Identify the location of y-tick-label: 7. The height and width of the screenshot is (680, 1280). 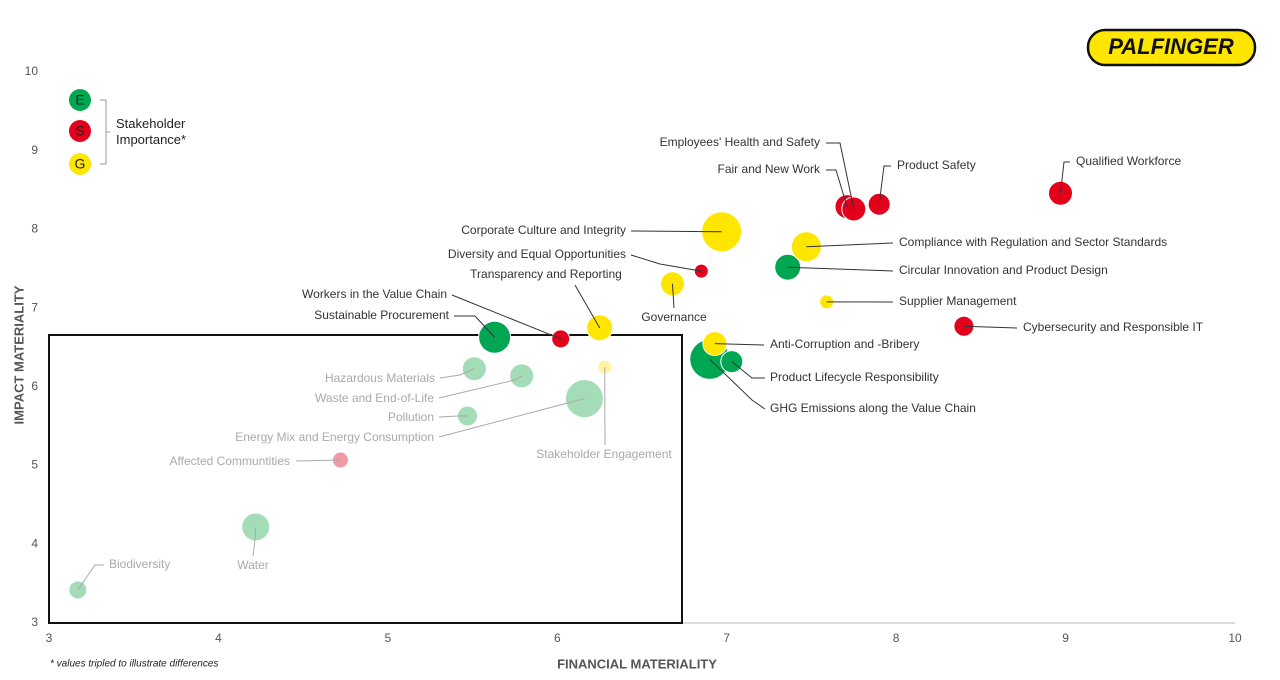
(34, 307).